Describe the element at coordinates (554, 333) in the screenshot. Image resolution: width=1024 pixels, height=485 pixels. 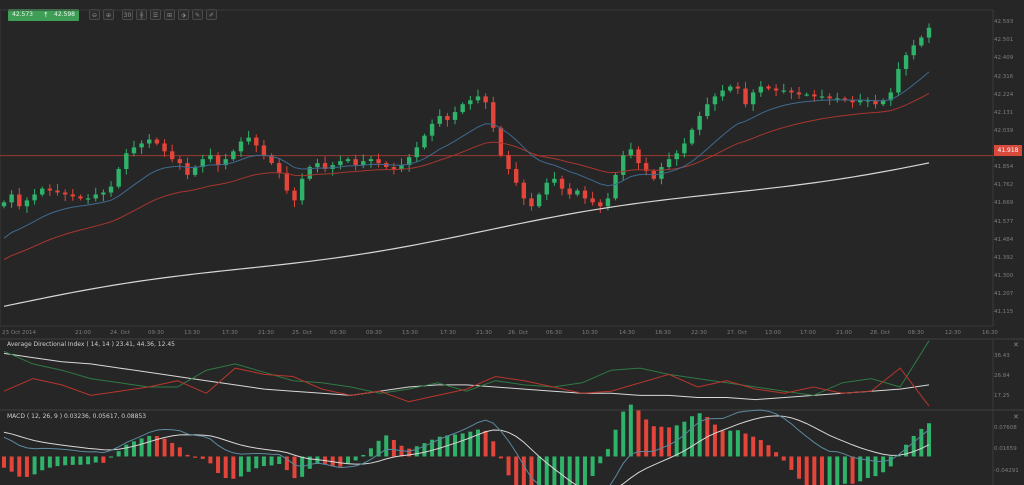
I see `time-tick: 06:30` at that location.